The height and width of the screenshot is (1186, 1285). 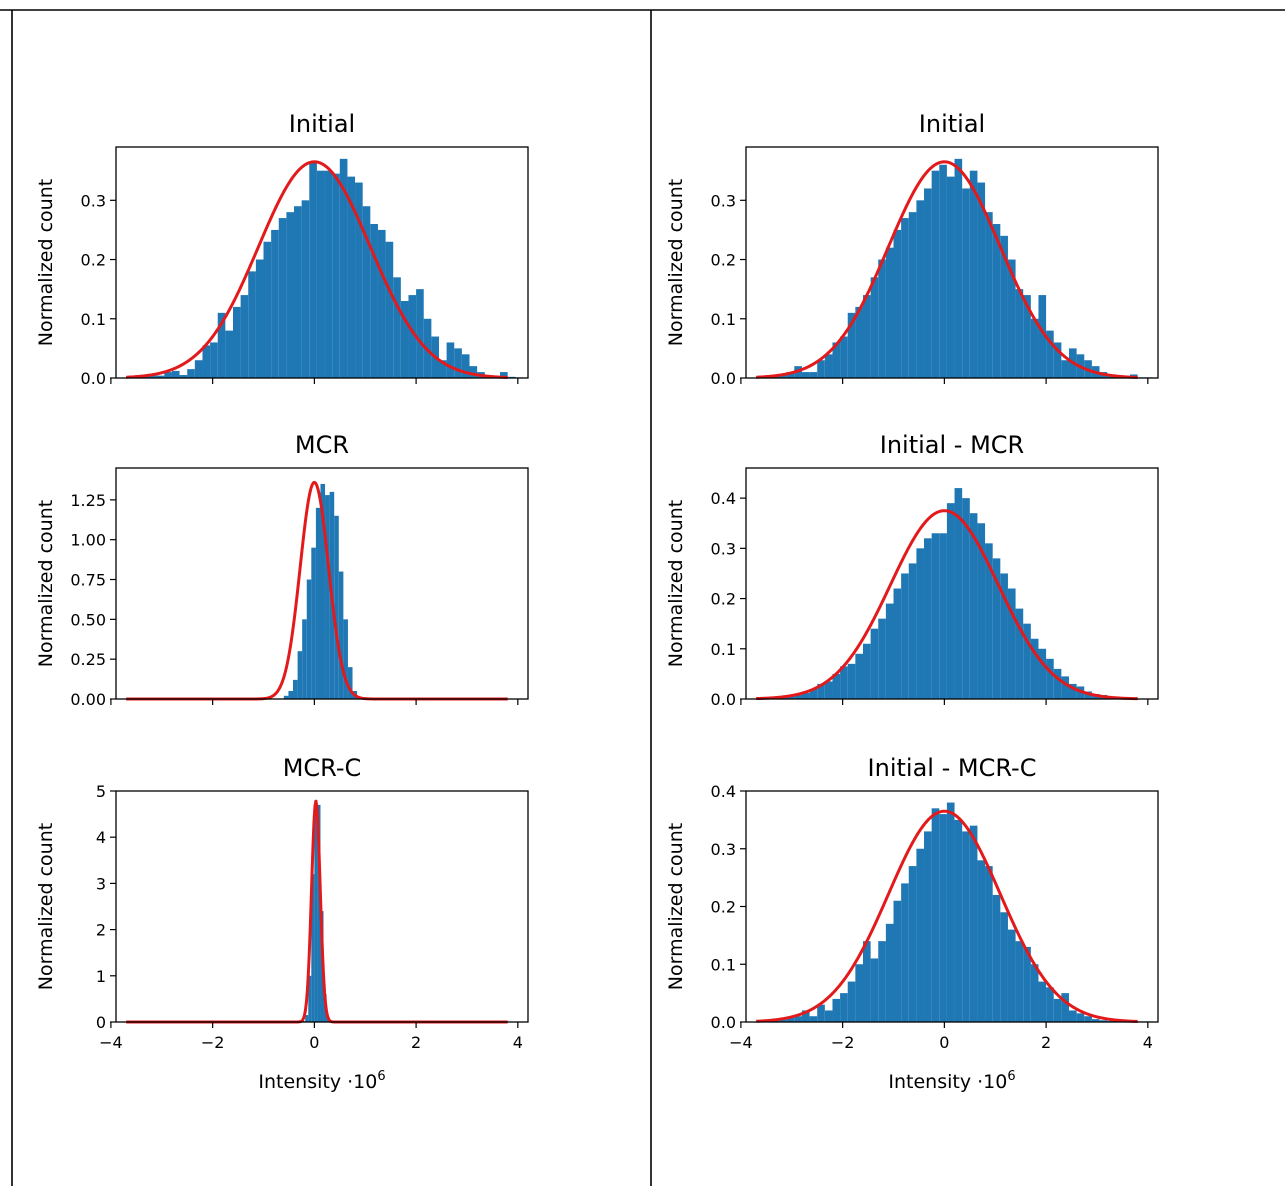 I want to click on x-tick-label: 2, so click(x=1046, y=1042).